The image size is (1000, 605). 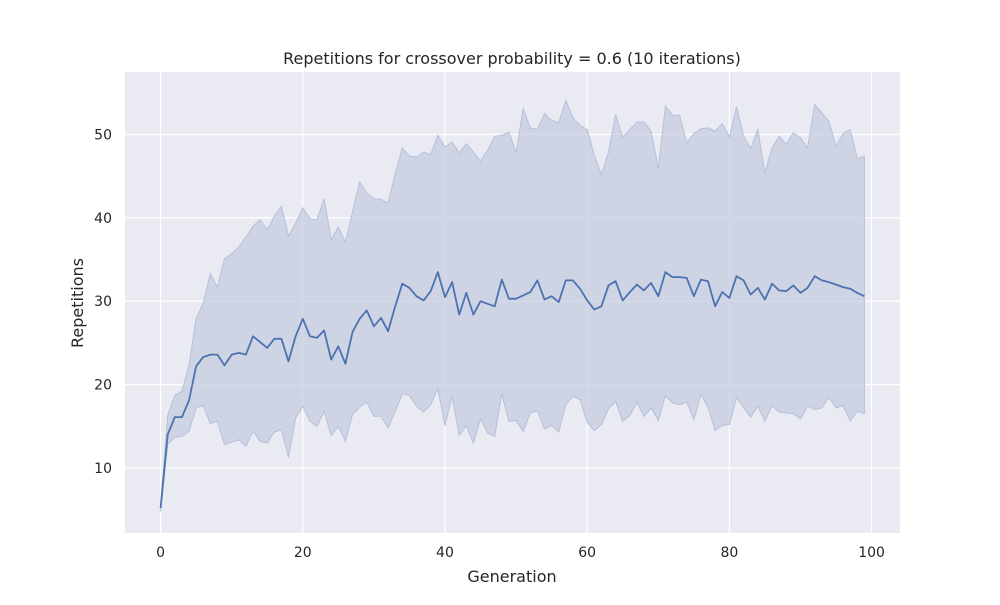 I want to click on y-tick-label: 30, so click(x=103, y=302).